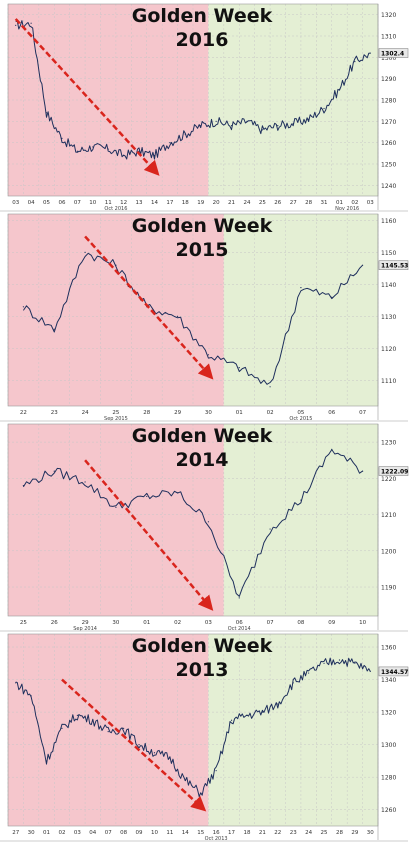 The image size is (410, 845). I want to click on x-tick-label: 21, so click(231, 203).